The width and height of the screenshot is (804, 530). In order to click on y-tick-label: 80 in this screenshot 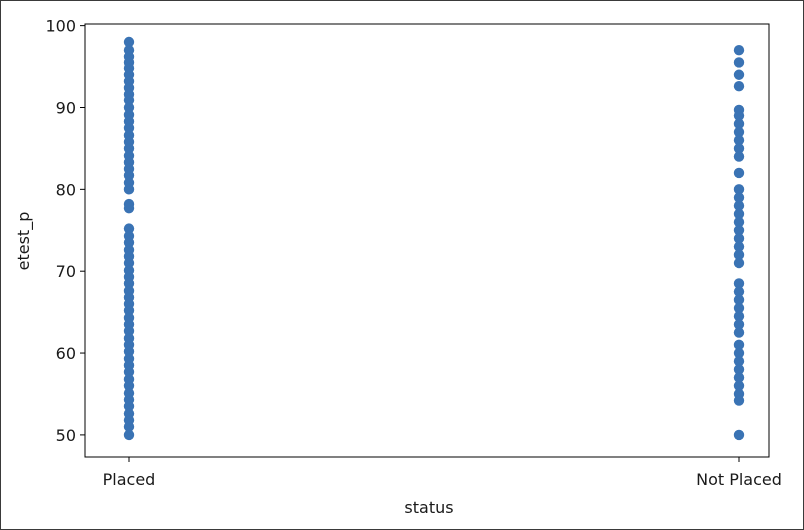, I will do `click(66, 189)`.